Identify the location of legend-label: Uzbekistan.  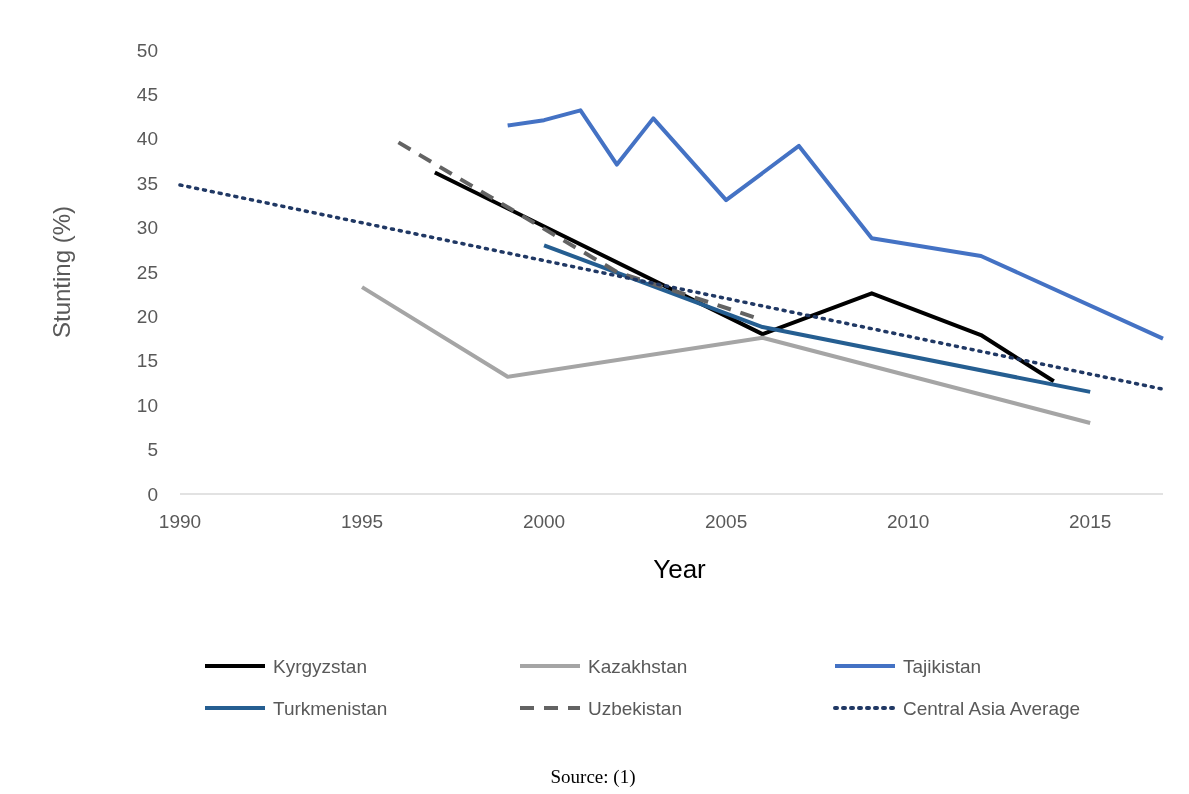
(635, 708).